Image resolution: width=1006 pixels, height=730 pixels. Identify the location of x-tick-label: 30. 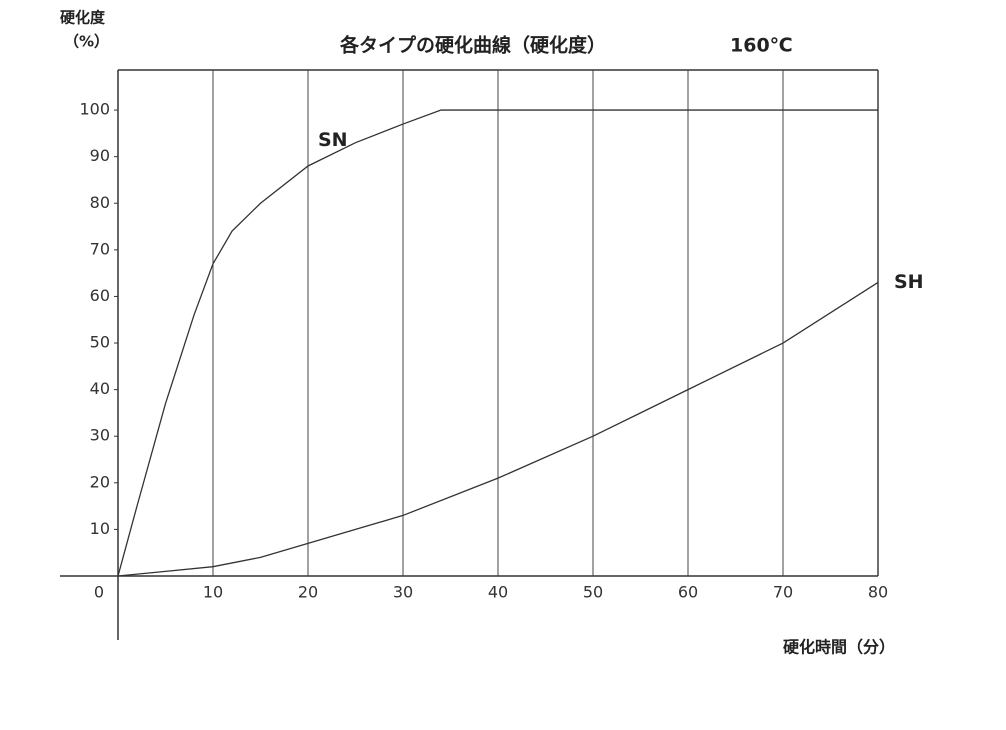
(403, 592).